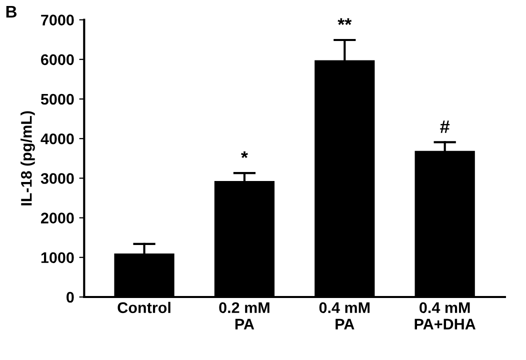  I want to click on x-tick-label: Control, so click(144, 308).